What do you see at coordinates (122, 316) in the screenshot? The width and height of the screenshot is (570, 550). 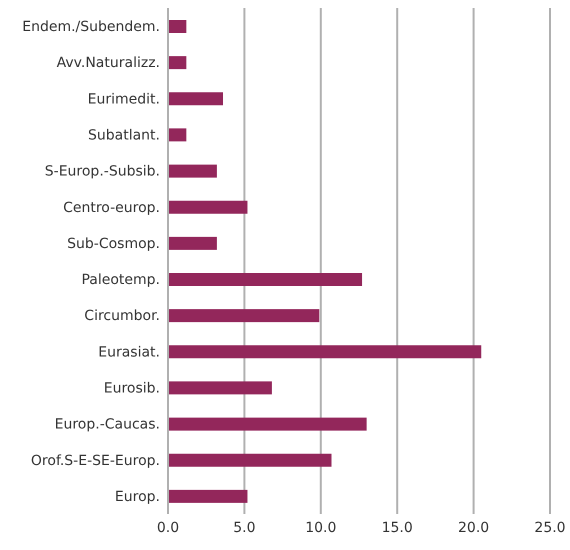 I see `y-tick-label: Circumbor.` at bounding box center [122, 316].